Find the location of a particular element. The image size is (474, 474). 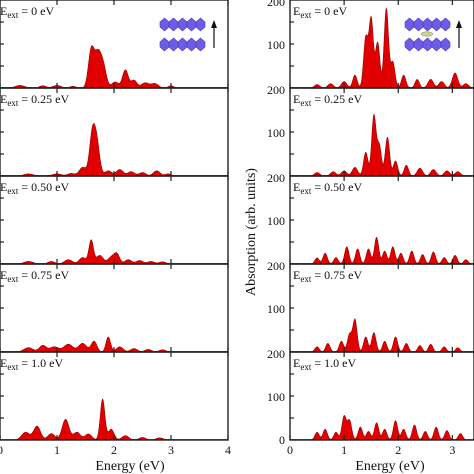

left-panel-label-3: Eext = 0.50 eV is located at coordinates (34, 188).